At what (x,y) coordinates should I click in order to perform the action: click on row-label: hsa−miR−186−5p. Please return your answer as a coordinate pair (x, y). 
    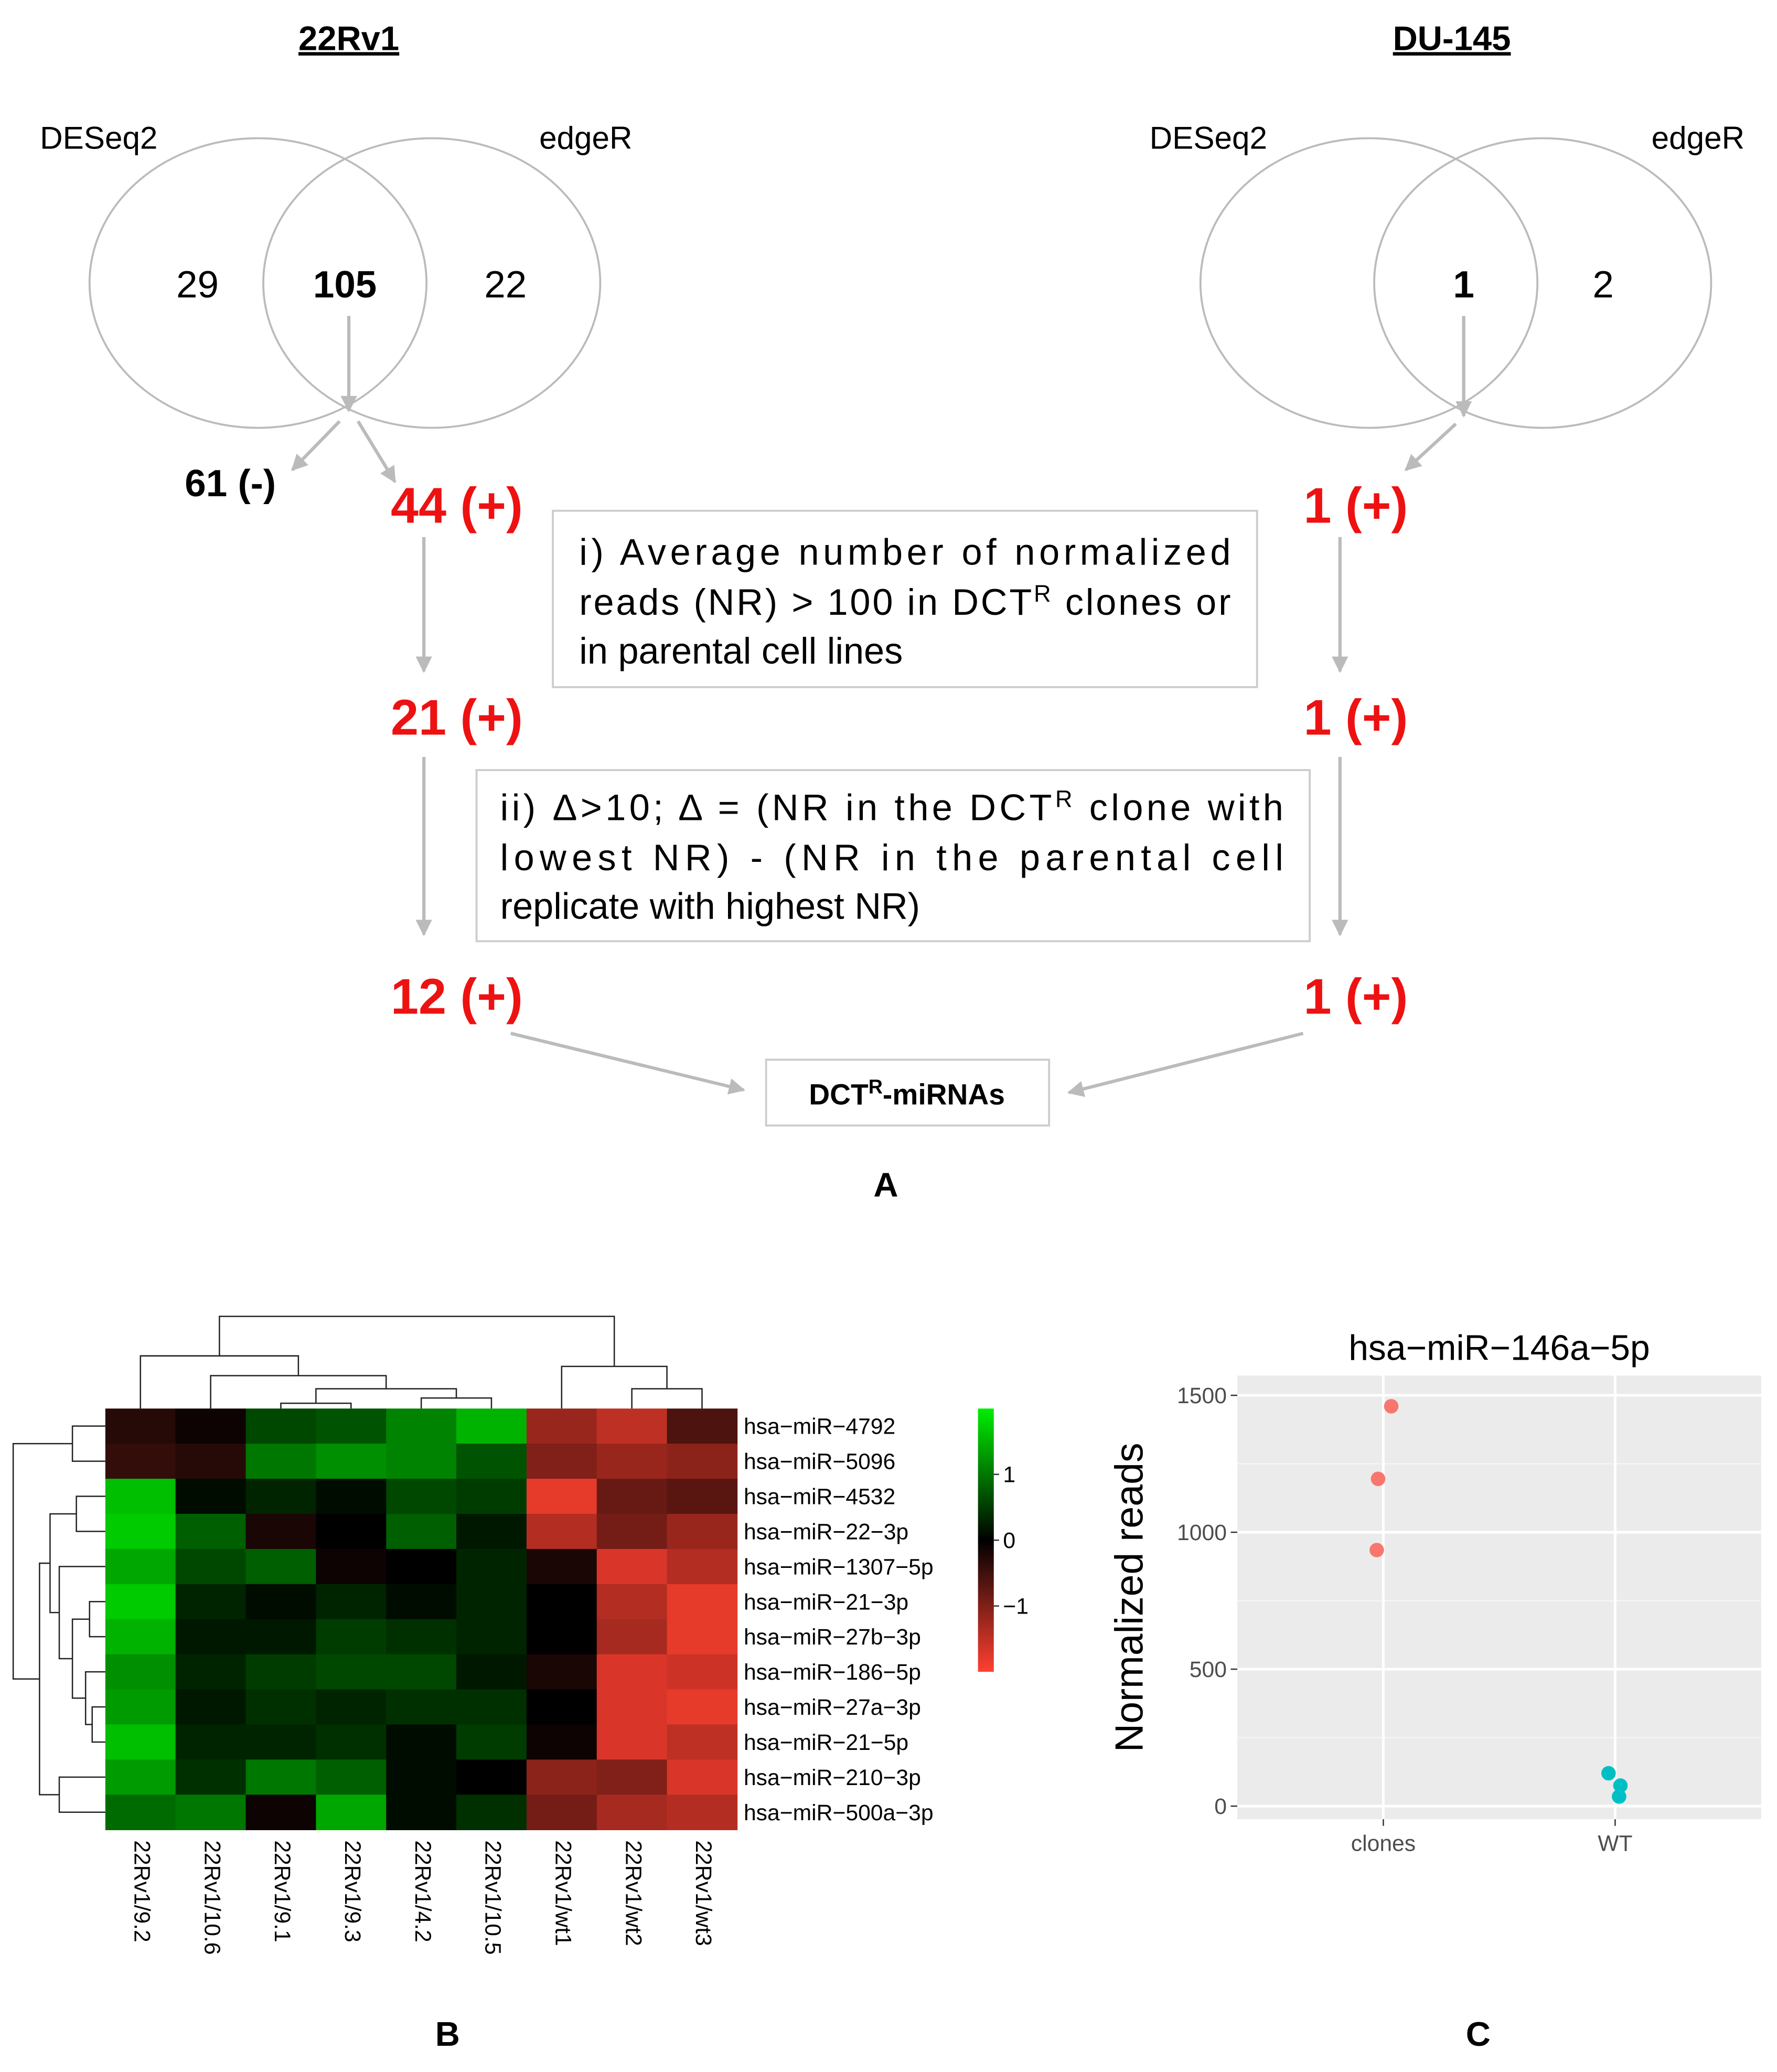
    Looking at the image, I should click on (832, 1672).